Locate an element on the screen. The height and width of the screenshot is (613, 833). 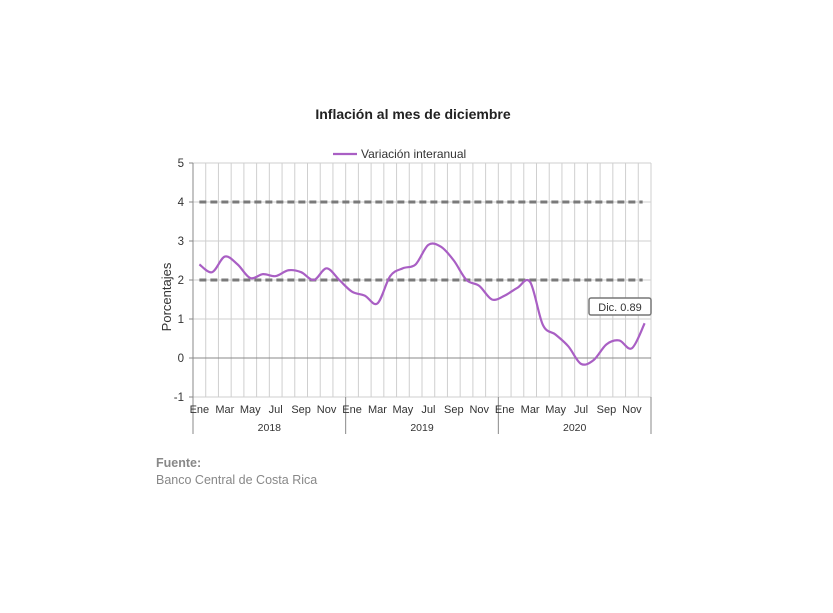
y-tick-label: 2 is located at coordinates (181, 281).